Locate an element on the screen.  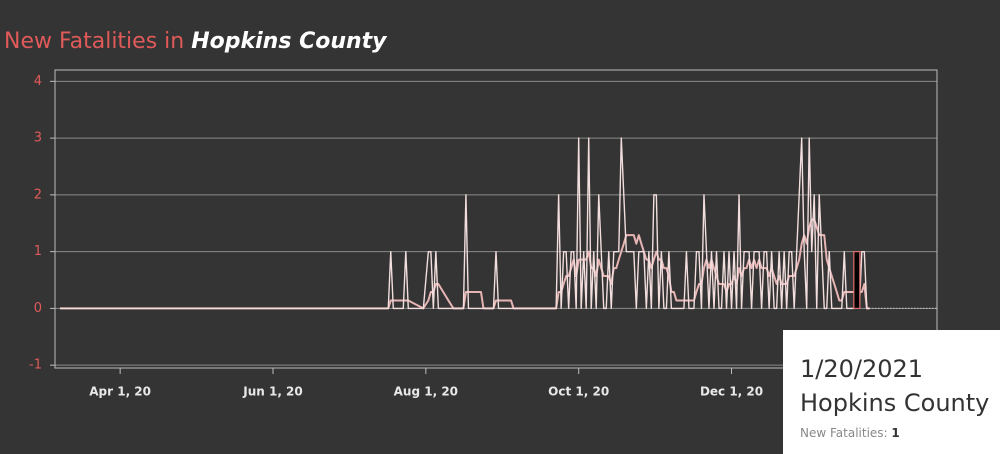
tooltip-label: New Fatalities: is located at coordinates (844, 433).